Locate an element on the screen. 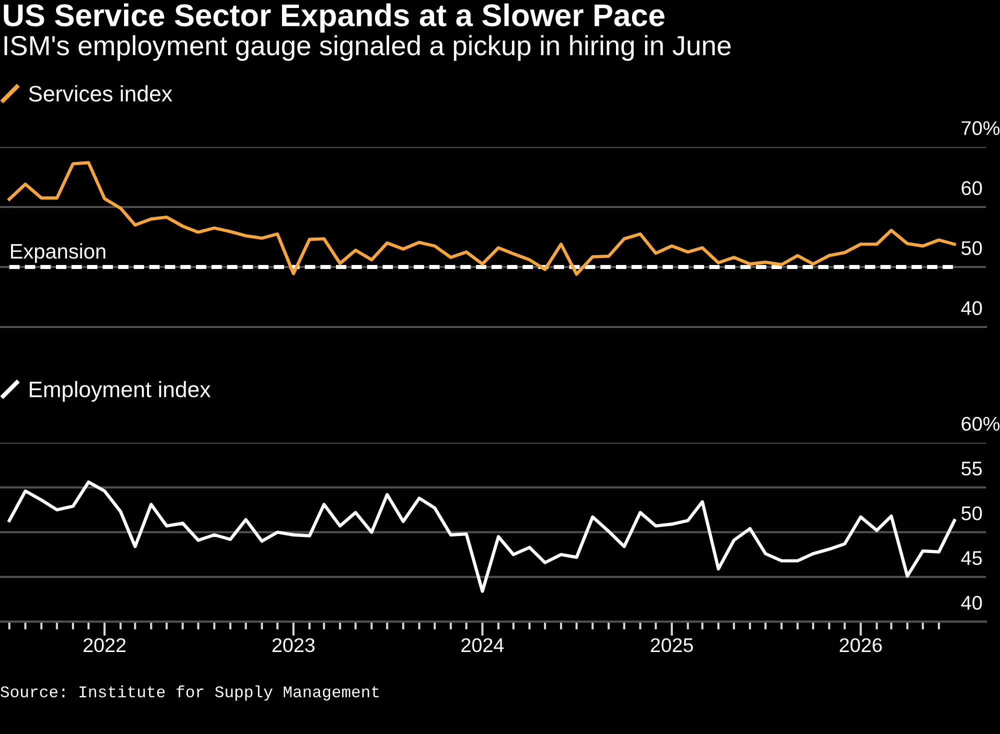 This screenshot has height=734, width=1000. y-tick-label: 45 is located at coordinates (971, 558).